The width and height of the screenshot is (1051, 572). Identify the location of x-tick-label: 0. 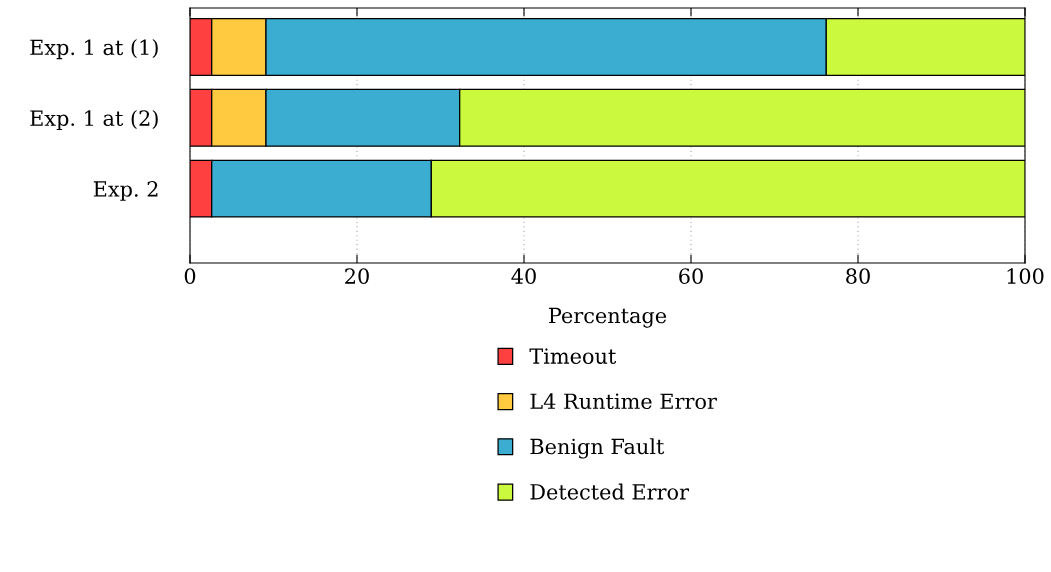
(190, 276).